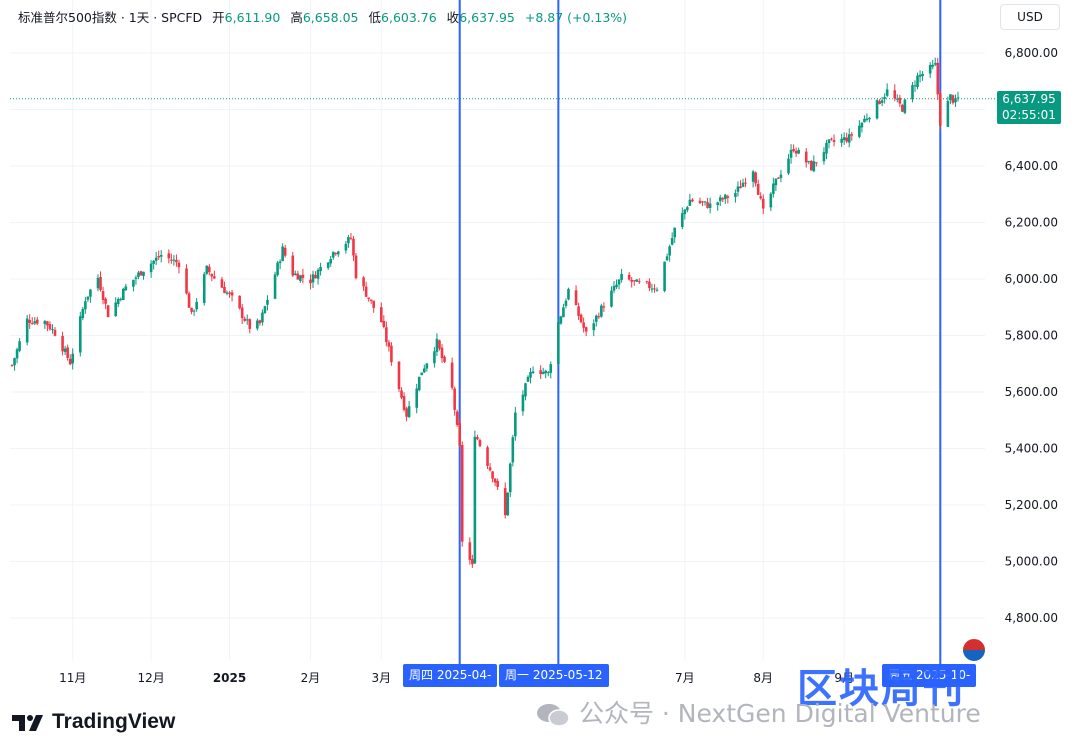  I want to click on tradingview-logo: TradingView, so click(93, 722).